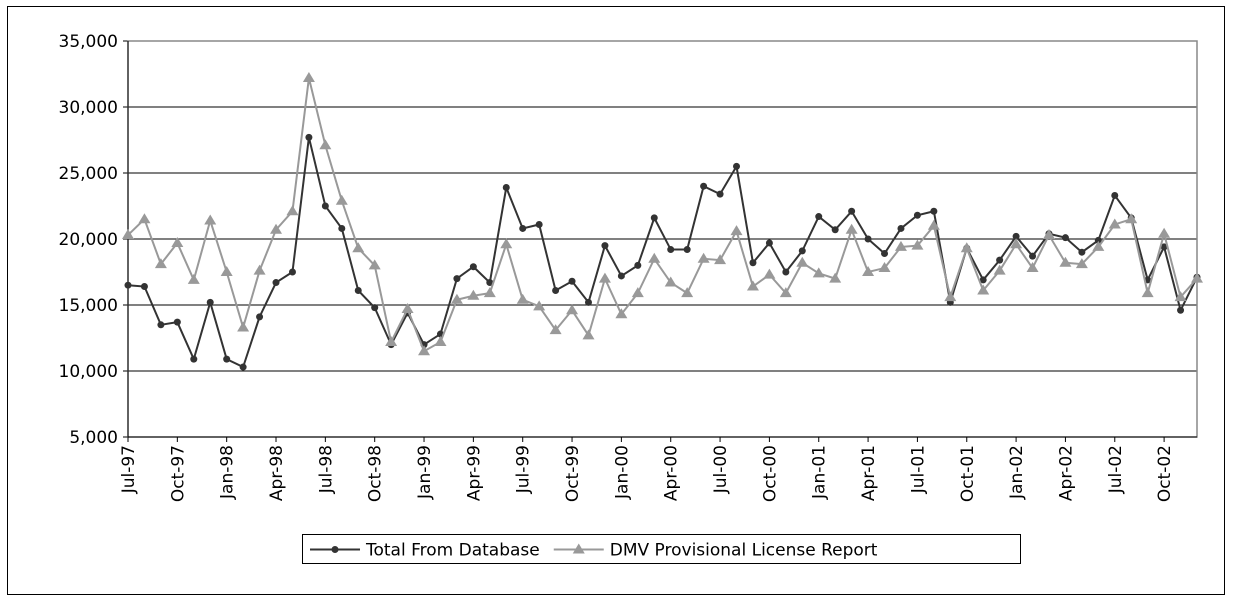 This screenshot has width=1233, height=605. What do you see at coordinates (1066, 473) in the screenshot?
I see `x-tick-label: Apr-02` at bounding box center [1066, 473].